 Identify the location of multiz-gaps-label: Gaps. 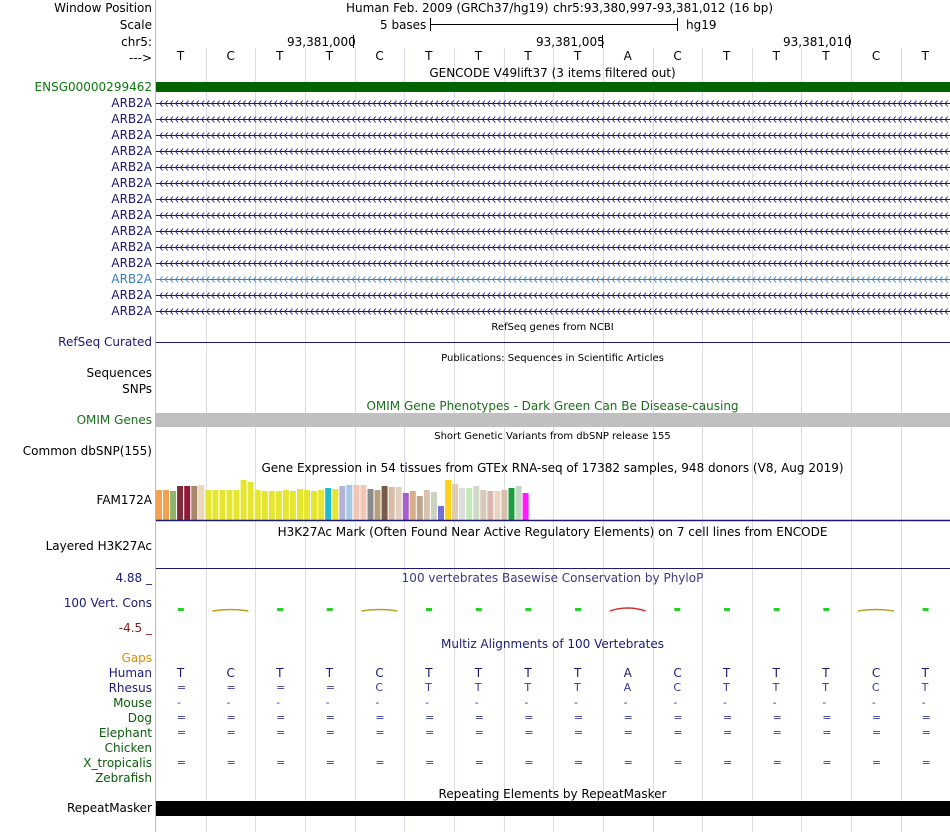
(136, 658).